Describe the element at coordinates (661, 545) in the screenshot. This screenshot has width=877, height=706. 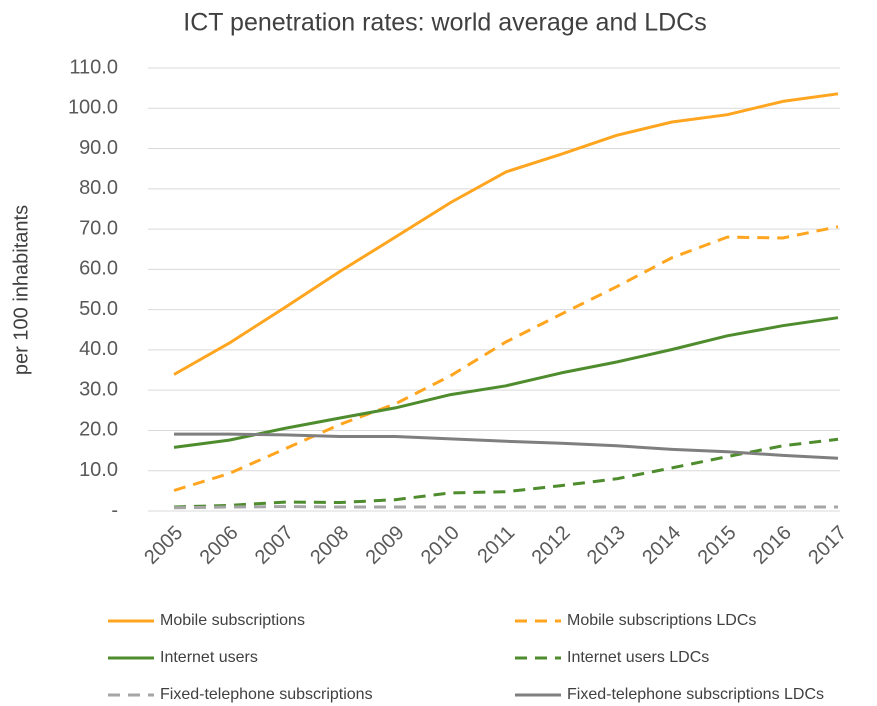
I see `x-tick-label: 2014` at that location.